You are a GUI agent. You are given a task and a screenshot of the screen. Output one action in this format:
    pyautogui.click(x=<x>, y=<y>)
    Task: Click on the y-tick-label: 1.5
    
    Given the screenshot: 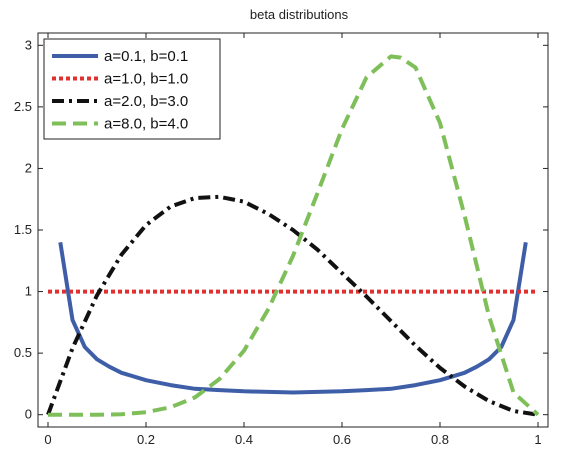 What is the action you would take?
    pyautogui.click(x=23, y=229)
    